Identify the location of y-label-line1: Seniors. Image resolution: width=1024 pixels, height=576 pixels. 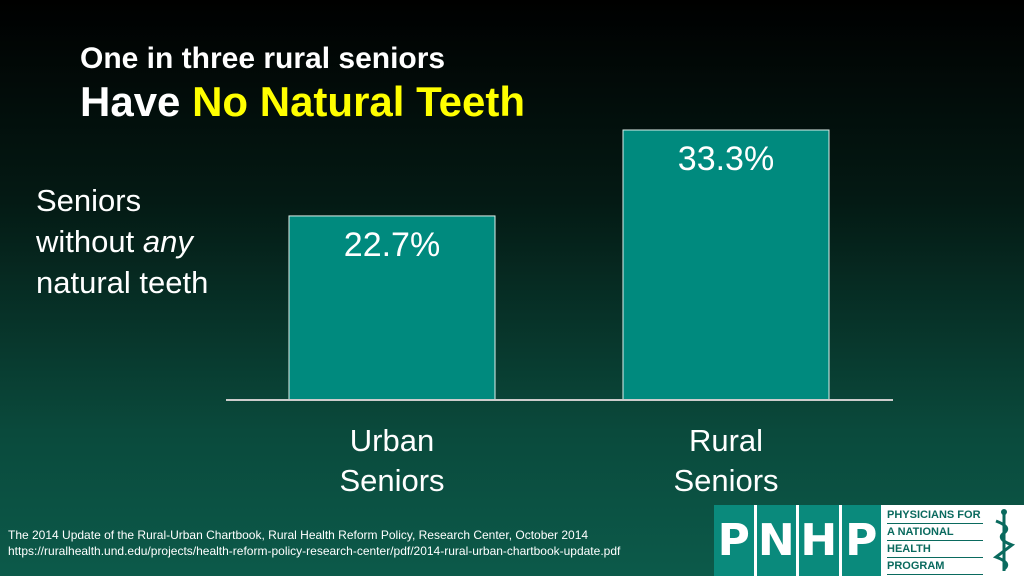
(89, 200).